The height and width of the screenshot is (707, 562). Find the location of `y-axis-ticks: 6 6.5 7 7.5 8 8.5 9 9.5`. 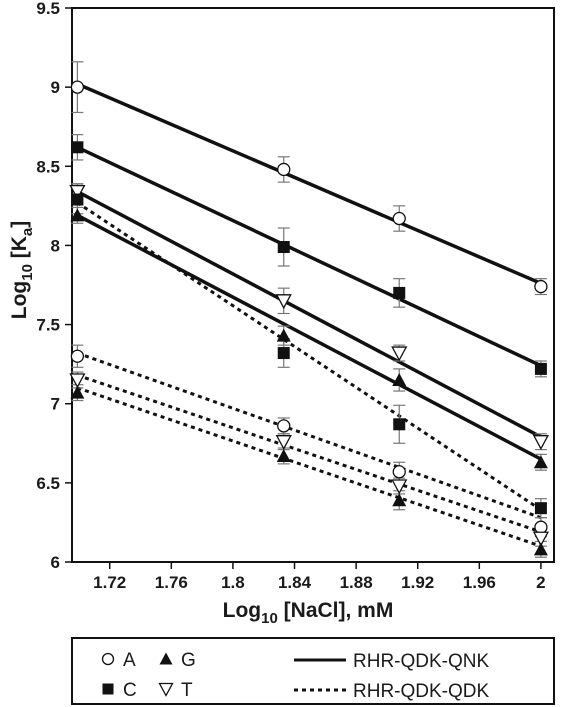

y-axis-ticks: 6 6.5 7 7.5 8 8.5 9 9.5 is located at coordinates (54, 286).